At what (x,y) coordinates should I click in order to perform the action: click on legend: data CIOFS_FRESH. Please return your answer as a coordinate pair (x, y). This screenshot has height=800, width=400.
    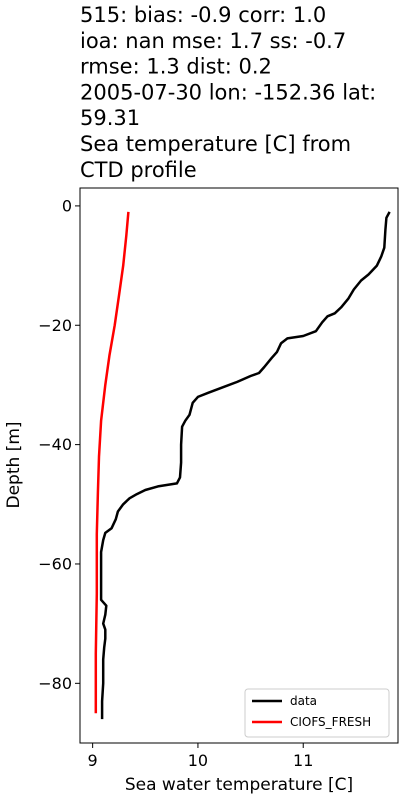
    Looking at the image, I should click on (317, 713).